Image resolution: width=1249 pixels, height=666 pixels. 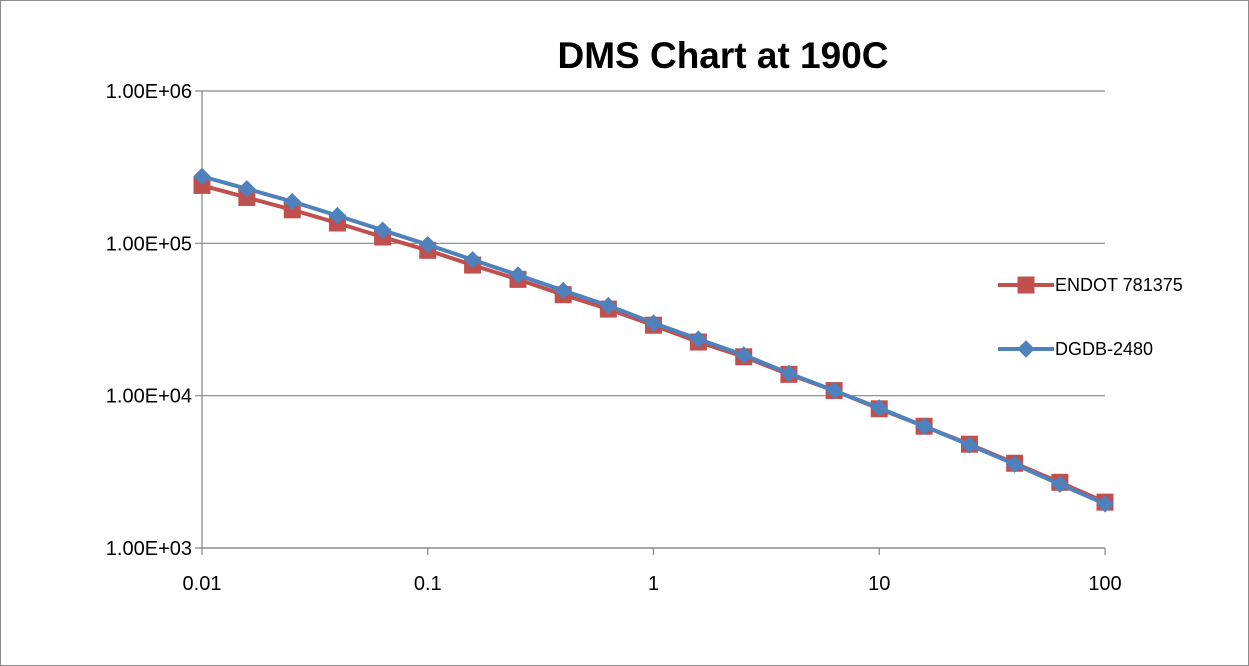 What do you see at coordinates (879, 584) in the screenshot?
I see `x-tick-label: 10` at bounding box center [879, 584].